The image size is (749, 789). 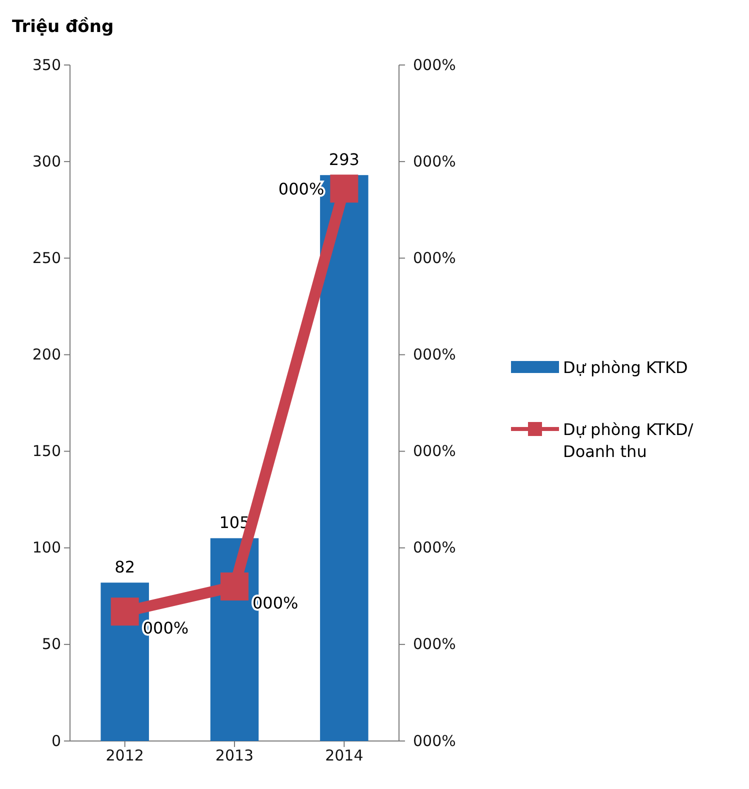 I want to click on y-tick-label: 300, so click(x=46, y=161).